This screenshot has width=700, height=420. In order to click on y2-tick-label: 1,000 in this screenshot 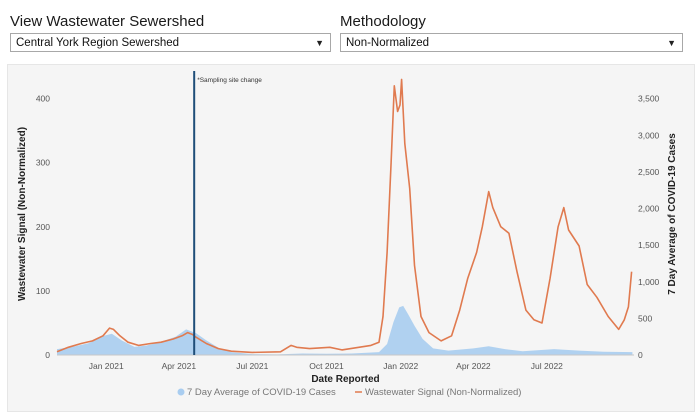, I will do `click(649, 282)`.